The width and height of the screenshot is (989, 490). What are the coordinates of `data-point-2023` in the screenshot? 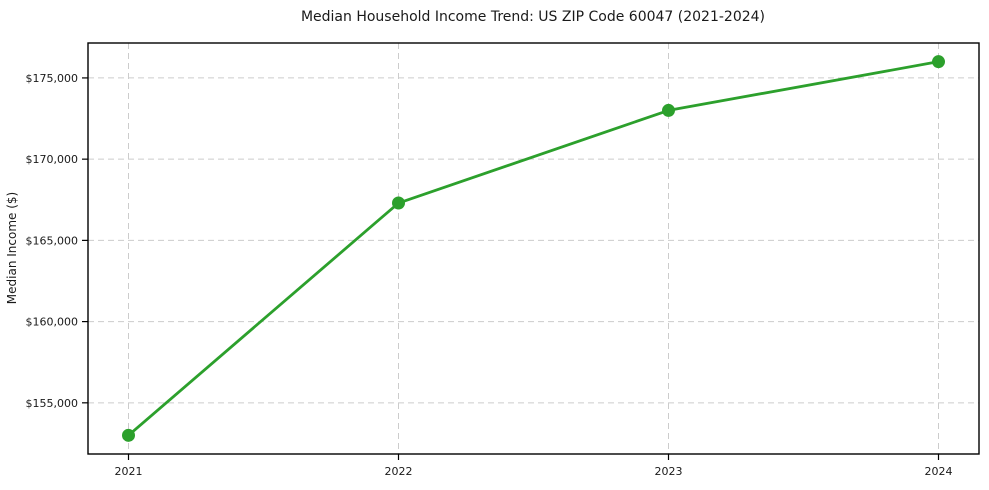 It's located at (668, 110).